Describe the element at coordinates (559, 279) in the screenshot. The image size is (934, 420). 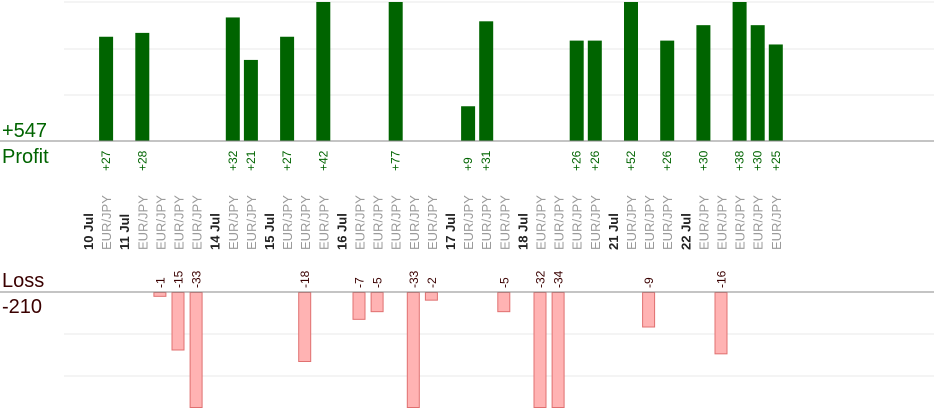
I see `loss-value-label: -34` at that location.